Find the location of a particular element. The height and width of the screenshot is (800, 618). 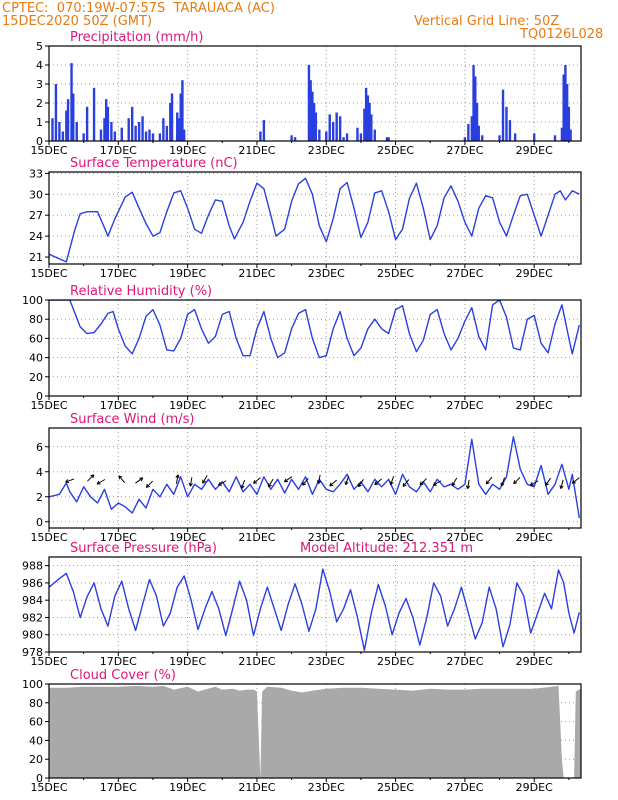

y-tick-label: 978 is located at coordinates (32, 652).